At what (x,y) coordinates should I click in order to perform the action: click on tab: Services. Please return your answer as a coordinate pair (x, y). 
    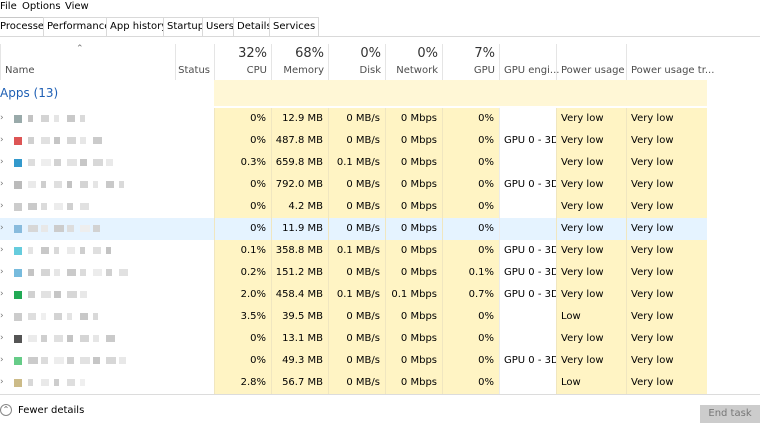
    Looking at the image, I should click on (294, 26).